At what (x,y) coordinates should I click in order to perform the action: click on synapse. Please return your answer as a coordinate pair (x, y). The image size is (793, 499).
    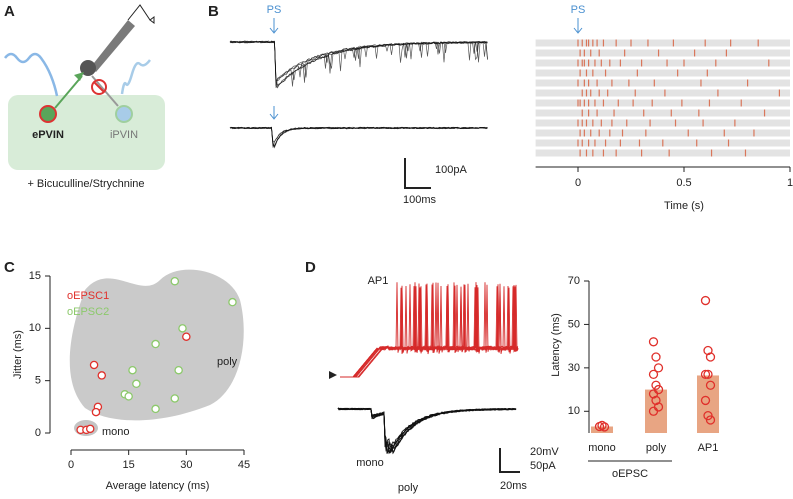
    Looking at the image, I should click on (79, 76).